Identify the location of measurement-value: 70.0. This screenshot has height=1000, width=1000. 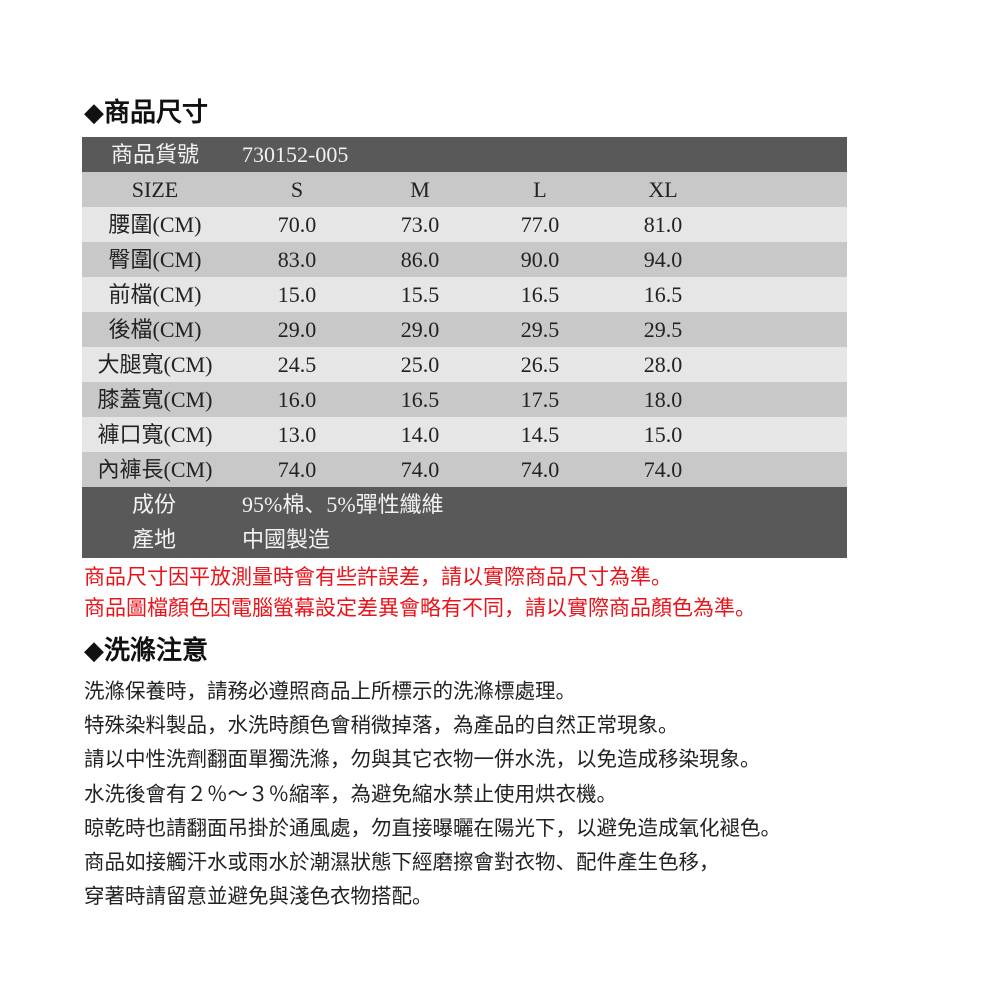
(297, 224).